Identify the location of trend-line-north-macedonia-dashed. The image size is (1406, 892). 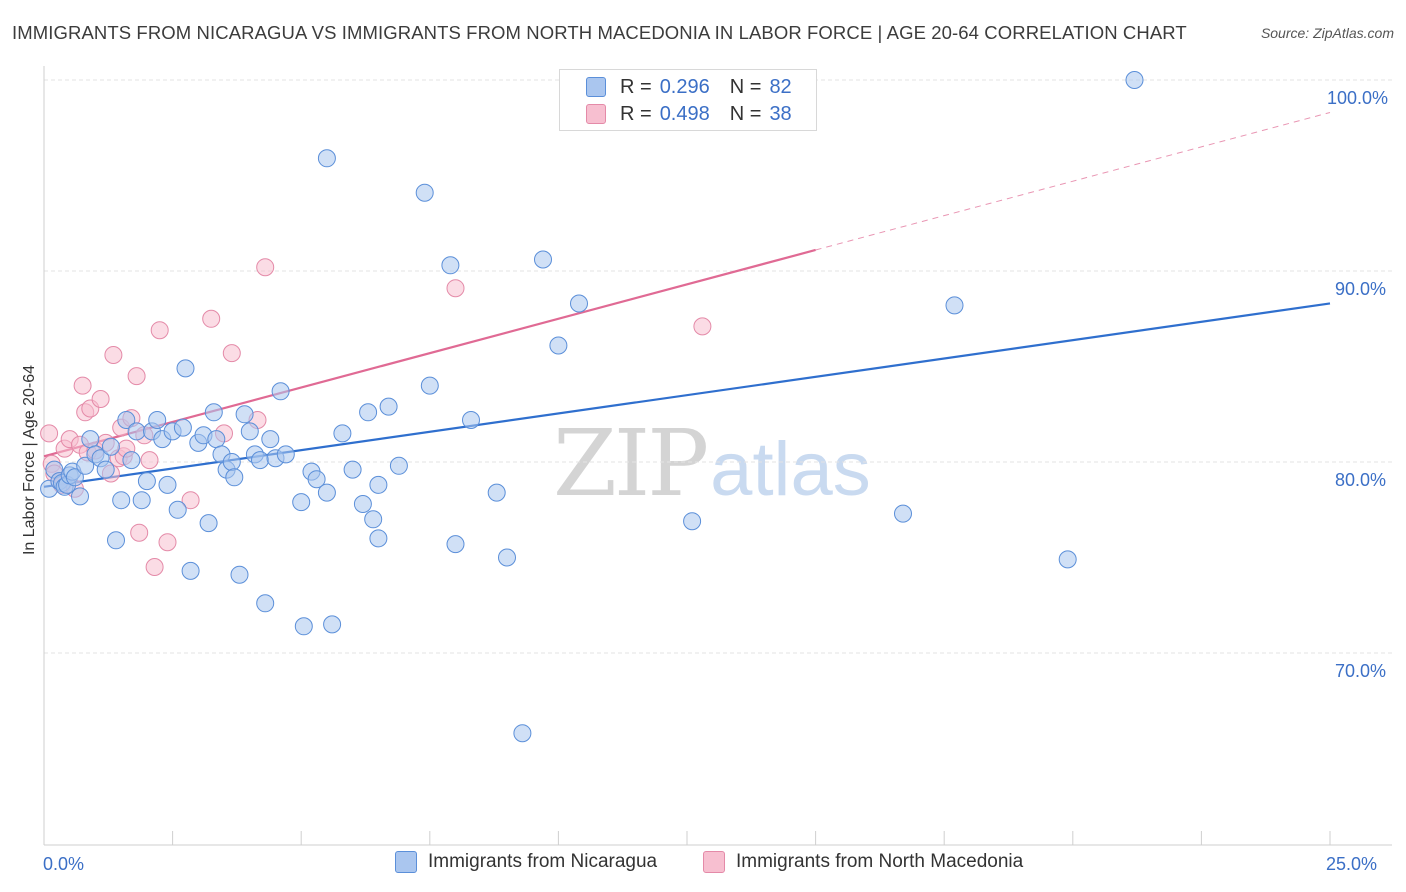
(1073, 181).